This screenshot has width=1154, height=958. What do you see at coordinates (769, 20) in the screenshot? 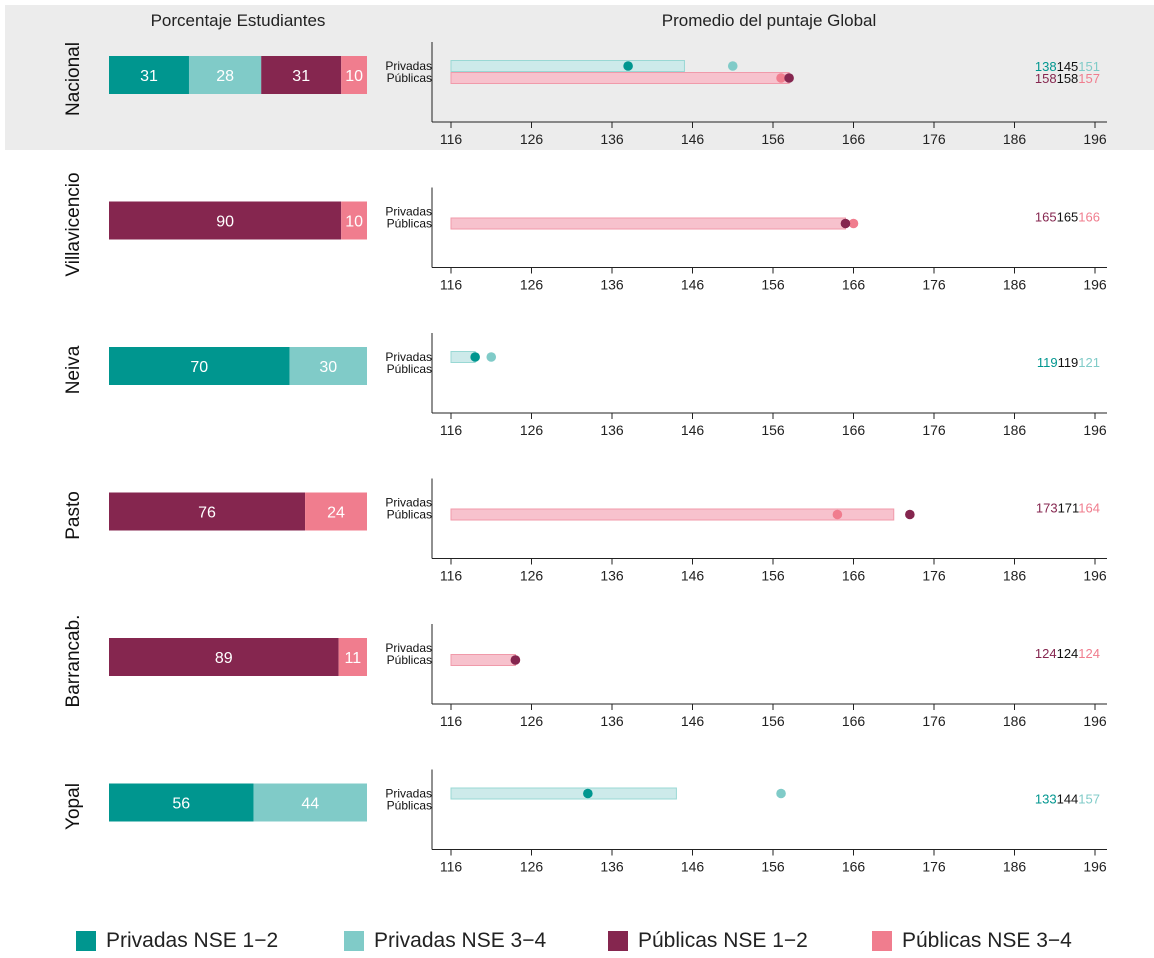
I see `right-title: Promedio del puntaje Global` at bounding box center [769, 20].